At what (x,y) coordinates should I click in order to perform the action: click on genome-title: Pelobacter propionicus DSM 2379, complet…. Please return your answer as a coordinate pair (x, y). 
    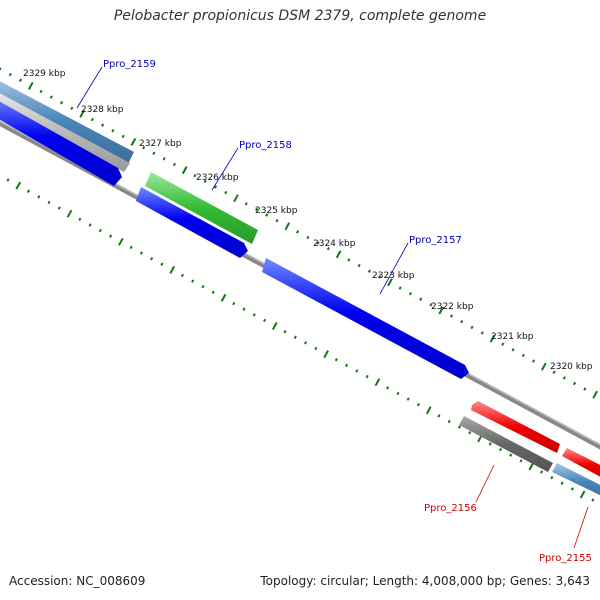
    Looking at the image, I should click on (300, 16).